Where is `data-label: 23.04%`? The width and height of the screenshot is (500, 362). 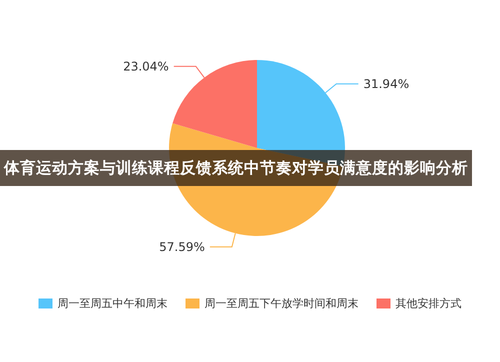 data-label: 23.04% is located at coordinates (146, 66).